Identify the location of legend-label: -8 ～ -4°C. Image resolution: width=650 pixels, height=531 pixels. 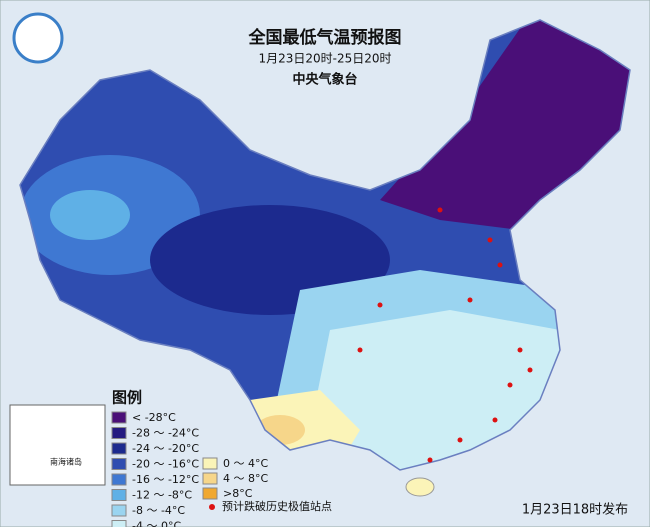
(158, 510).